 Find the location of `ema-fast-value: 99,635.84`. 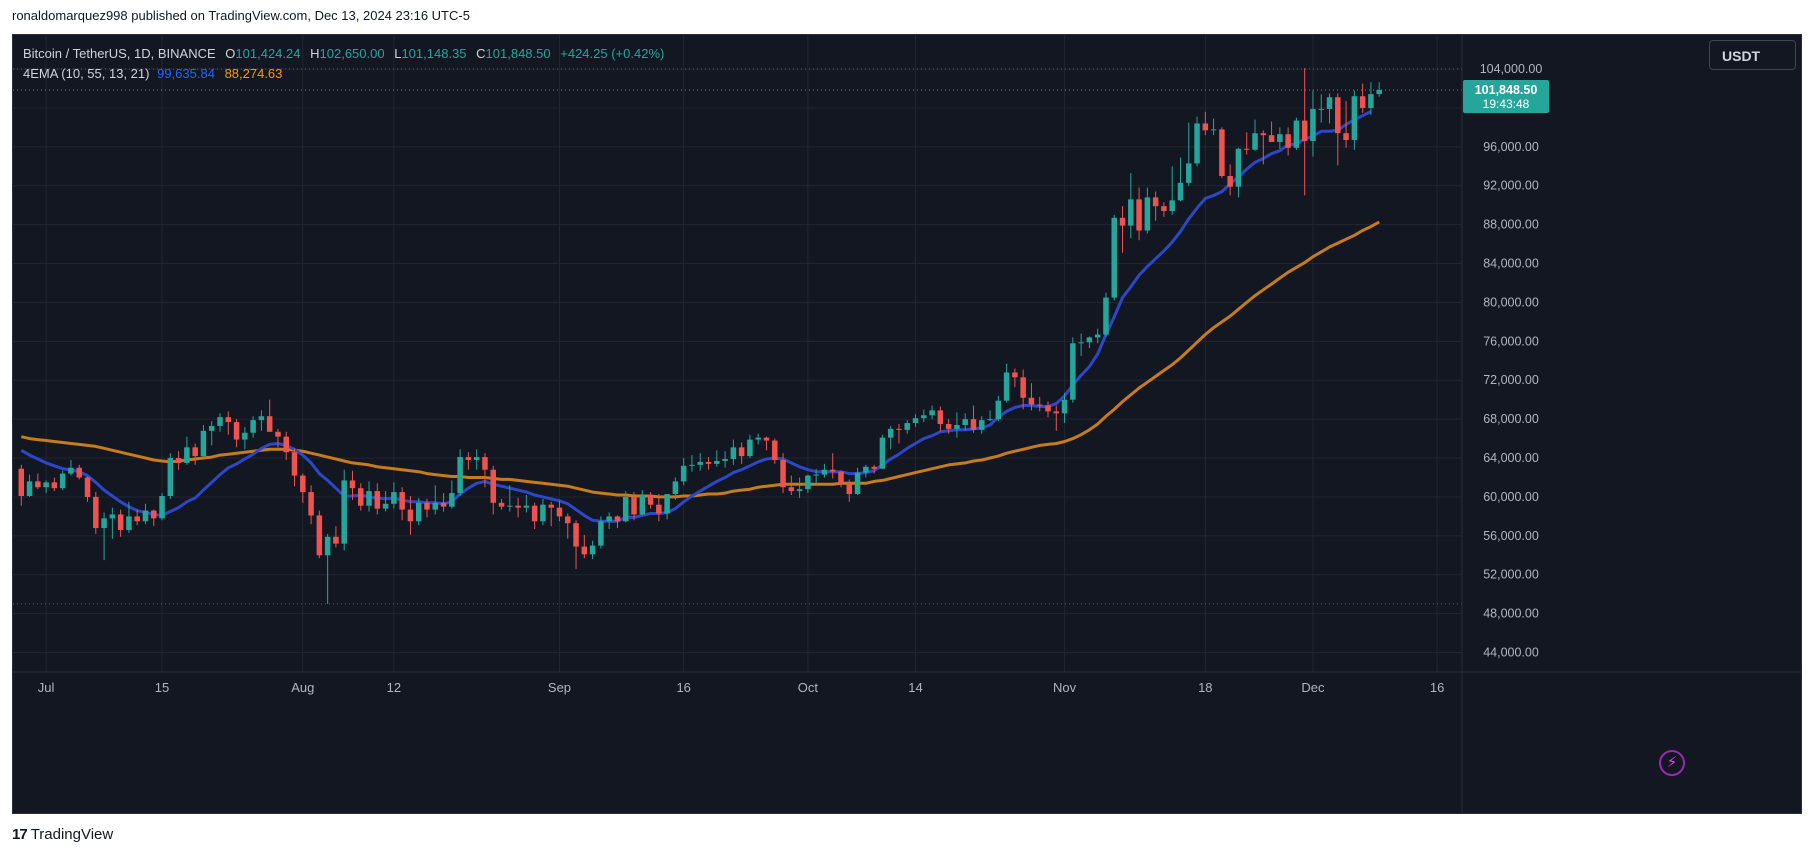

ema-fast-value: 99,635.84 is located at coordinates (186, 73).